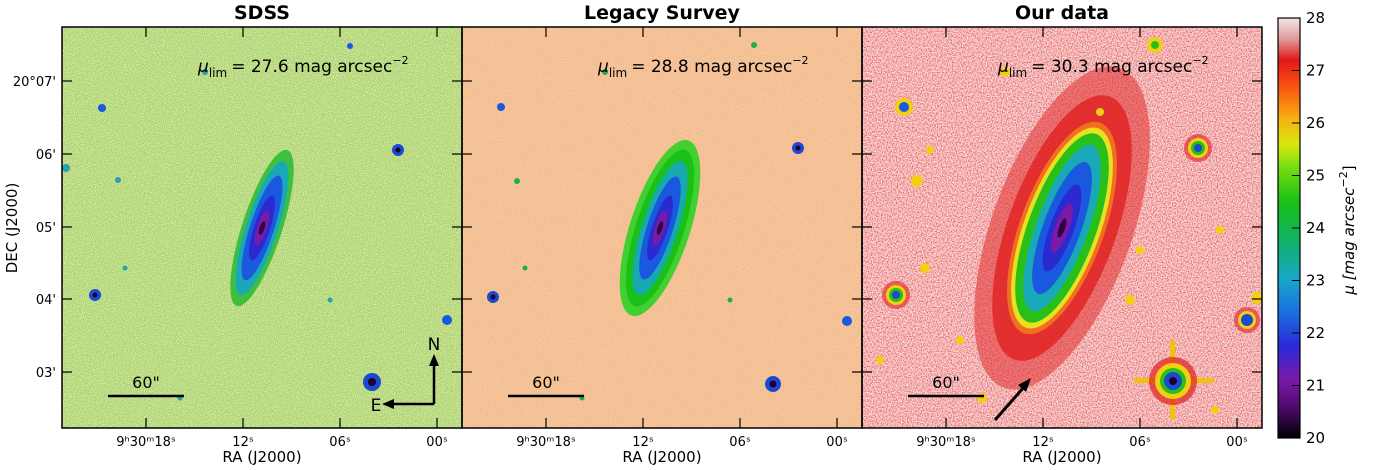 The image size is (1373, 470). Describe the element at coordinates (837, 442) in the screenshot. I see `x-tick-p2-3: 00ˢ` at that location.